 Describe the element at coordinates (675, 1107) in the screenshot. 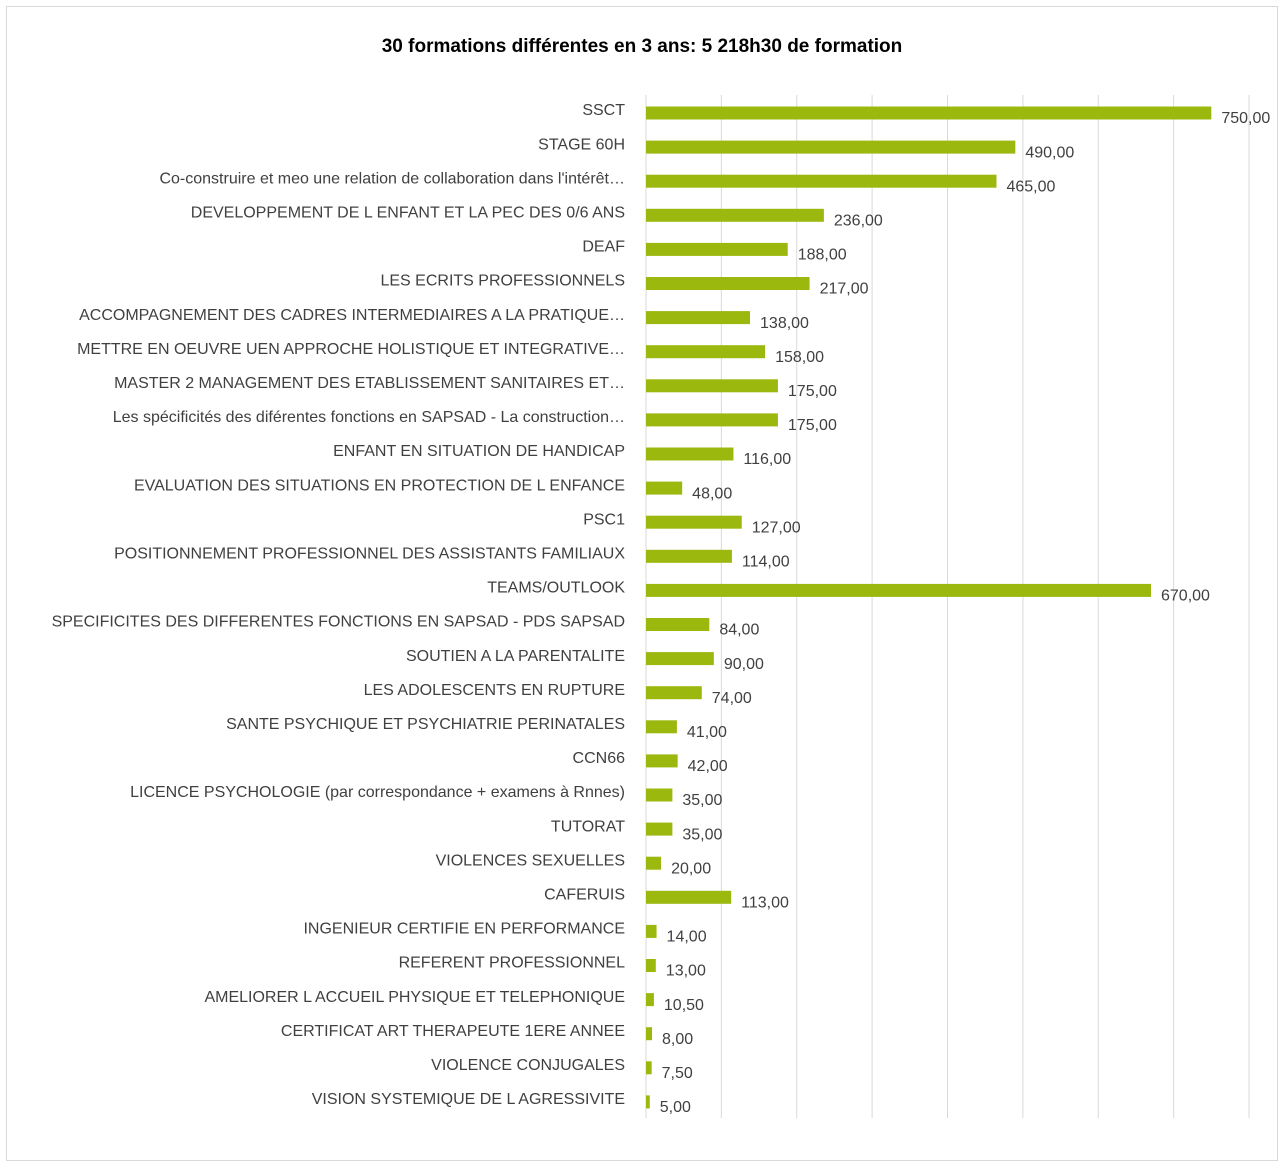

I see `value-label: 5,00` at that location.